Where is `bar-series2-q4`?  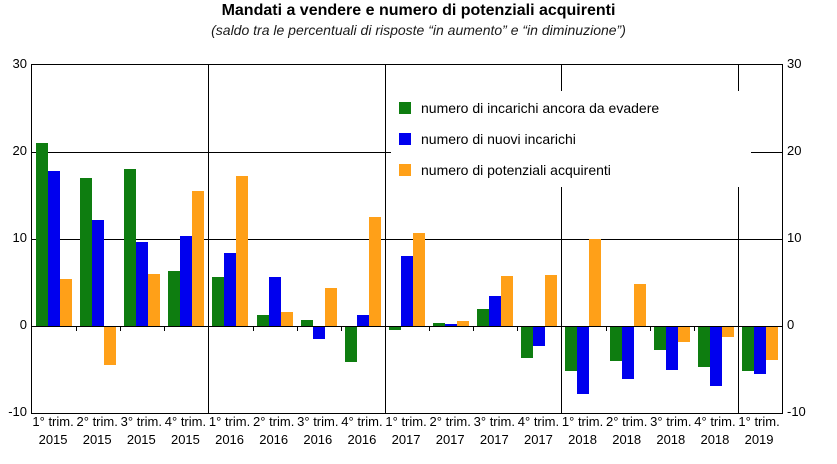 bar-series2-q4 is located at coordinates (242, 251).